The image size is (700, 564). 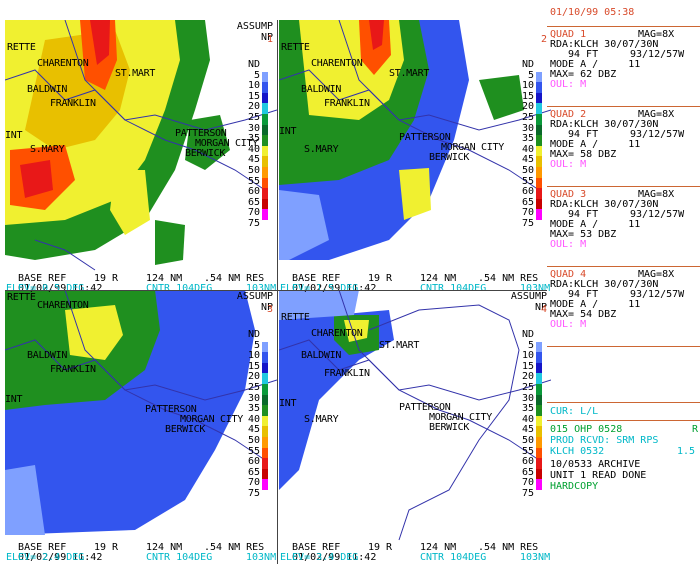 I want to click on quad-info-title: QUAD 3, so click(x=568, y=194).